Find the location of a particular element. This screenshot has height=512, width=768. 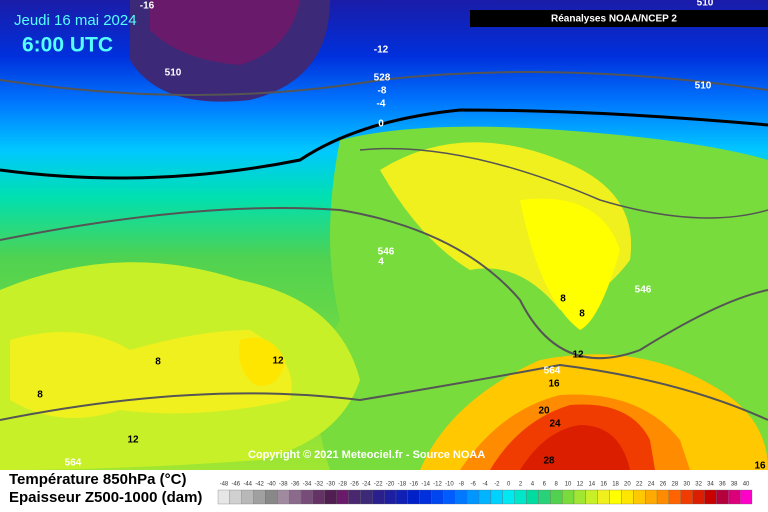

legend-label: 8 is located at coordinates (557, 485).